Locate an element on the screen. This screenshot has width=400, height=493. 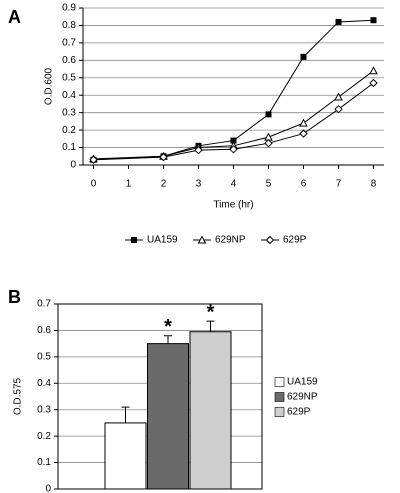
x-tick-label: 8 is located at coordinates (374, 184).